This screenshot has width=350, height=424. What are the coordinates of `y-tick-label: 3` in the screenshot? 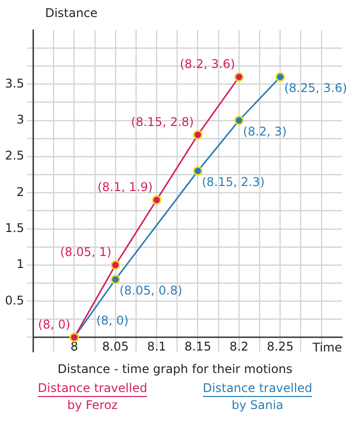 It's located at (20, 119).